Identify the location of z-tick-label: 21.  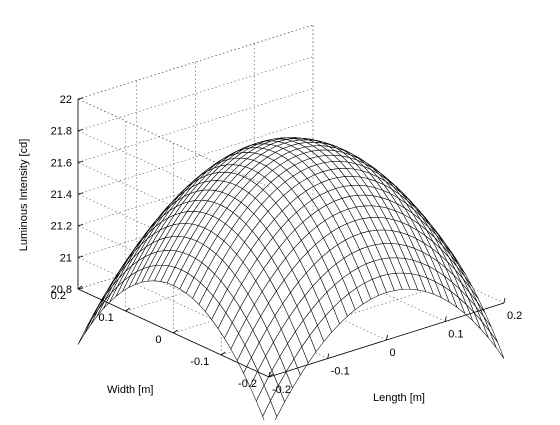
(66, 258).